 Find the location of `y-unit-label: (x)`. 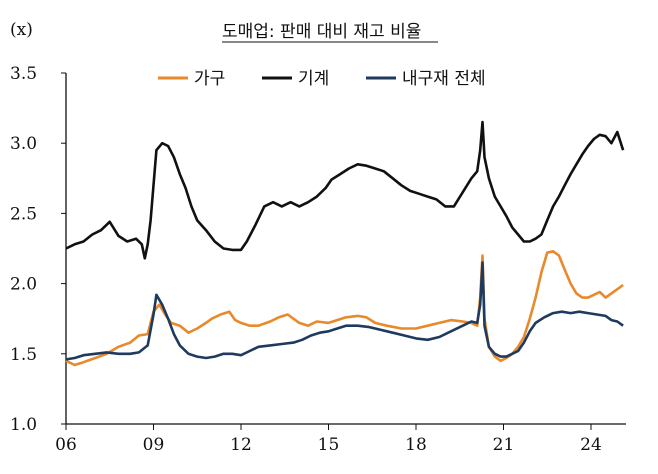

y-unit-label: (x) is located at coordinates (21, 30).